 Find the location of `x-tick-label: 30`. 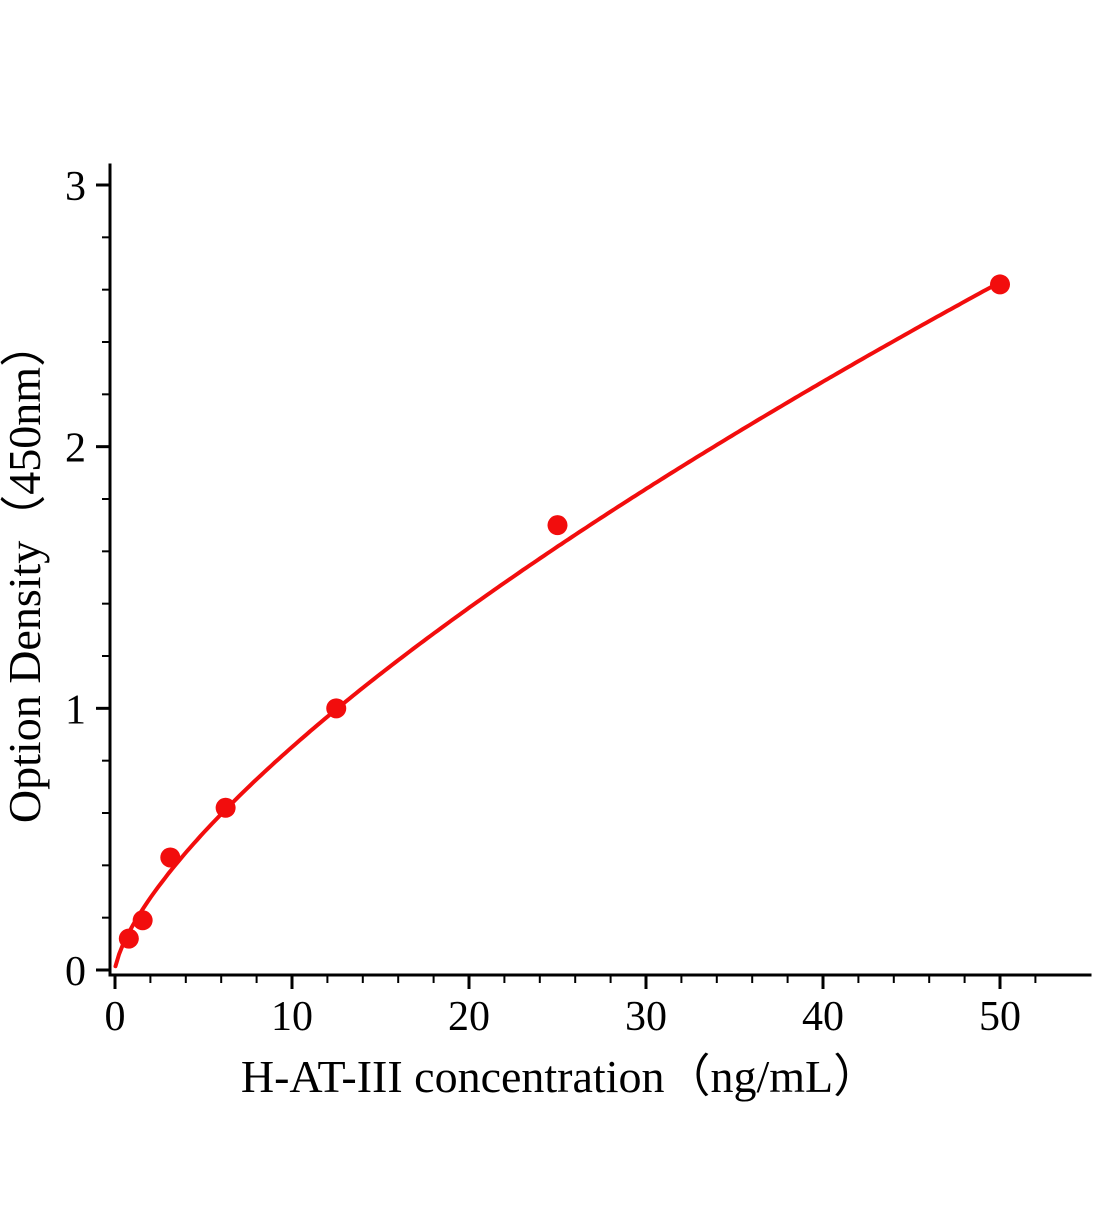

x-tick-label: 30 is located at coordinates (646, 1017).